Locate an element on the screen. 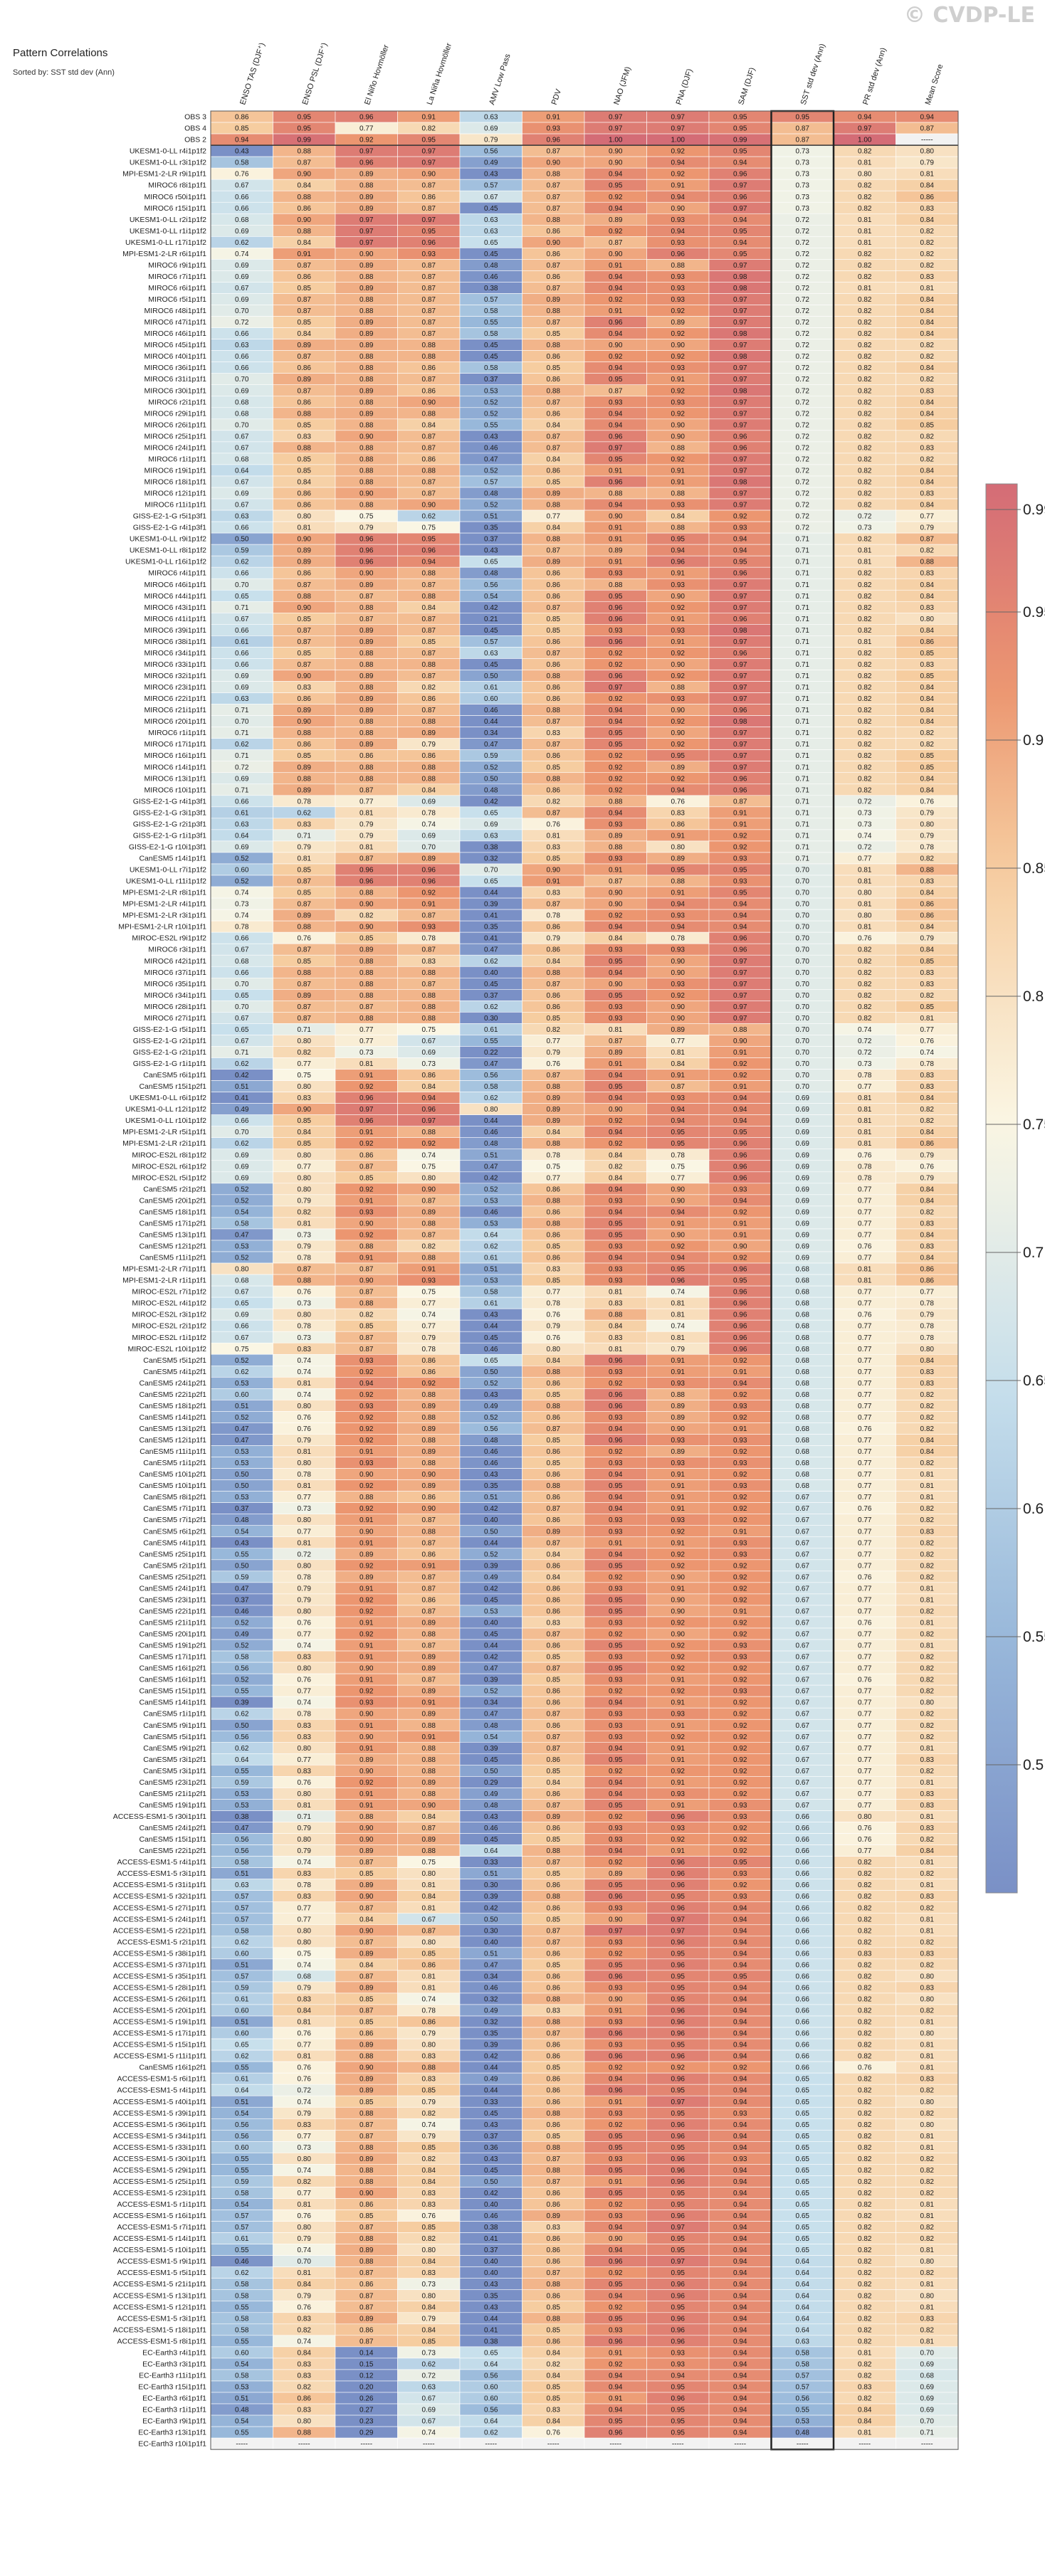 The width and height of the screenshot is (1045, 2576). column-header: NAO (JFM) is located at coordinates (622, 85).